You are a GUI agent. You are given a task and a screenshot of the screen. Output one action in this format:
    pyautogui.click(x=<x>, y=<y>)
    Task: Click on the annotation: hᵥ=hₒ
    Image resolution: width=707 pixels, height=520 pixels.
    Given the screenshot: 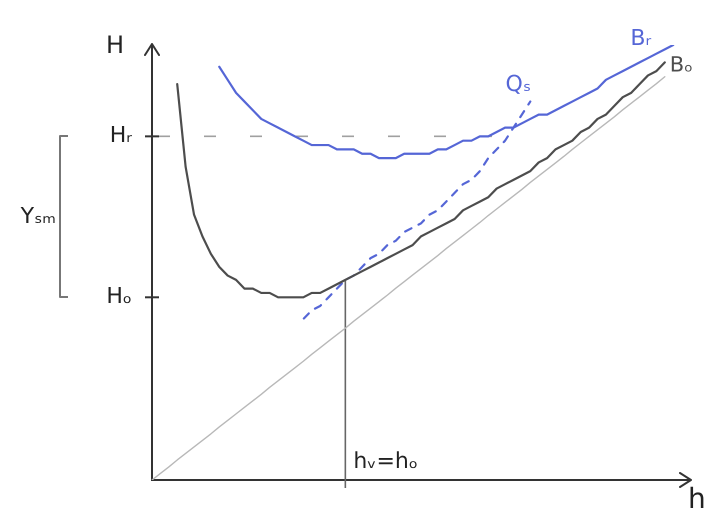 What is the action you would take?
    pyautogui.click(x=385, y=461)
    